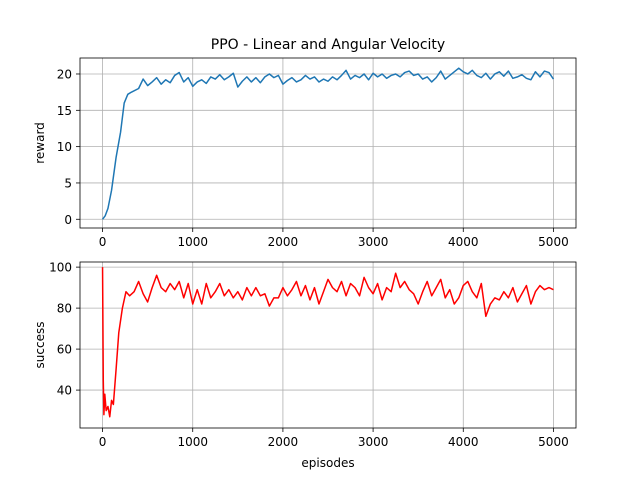 The width and height of the screenshot is (640, 480). What do you see at coordinates (40, 143) in the screenshot?
I see `y-axis-label: reward` at bounding box center [40, 143].